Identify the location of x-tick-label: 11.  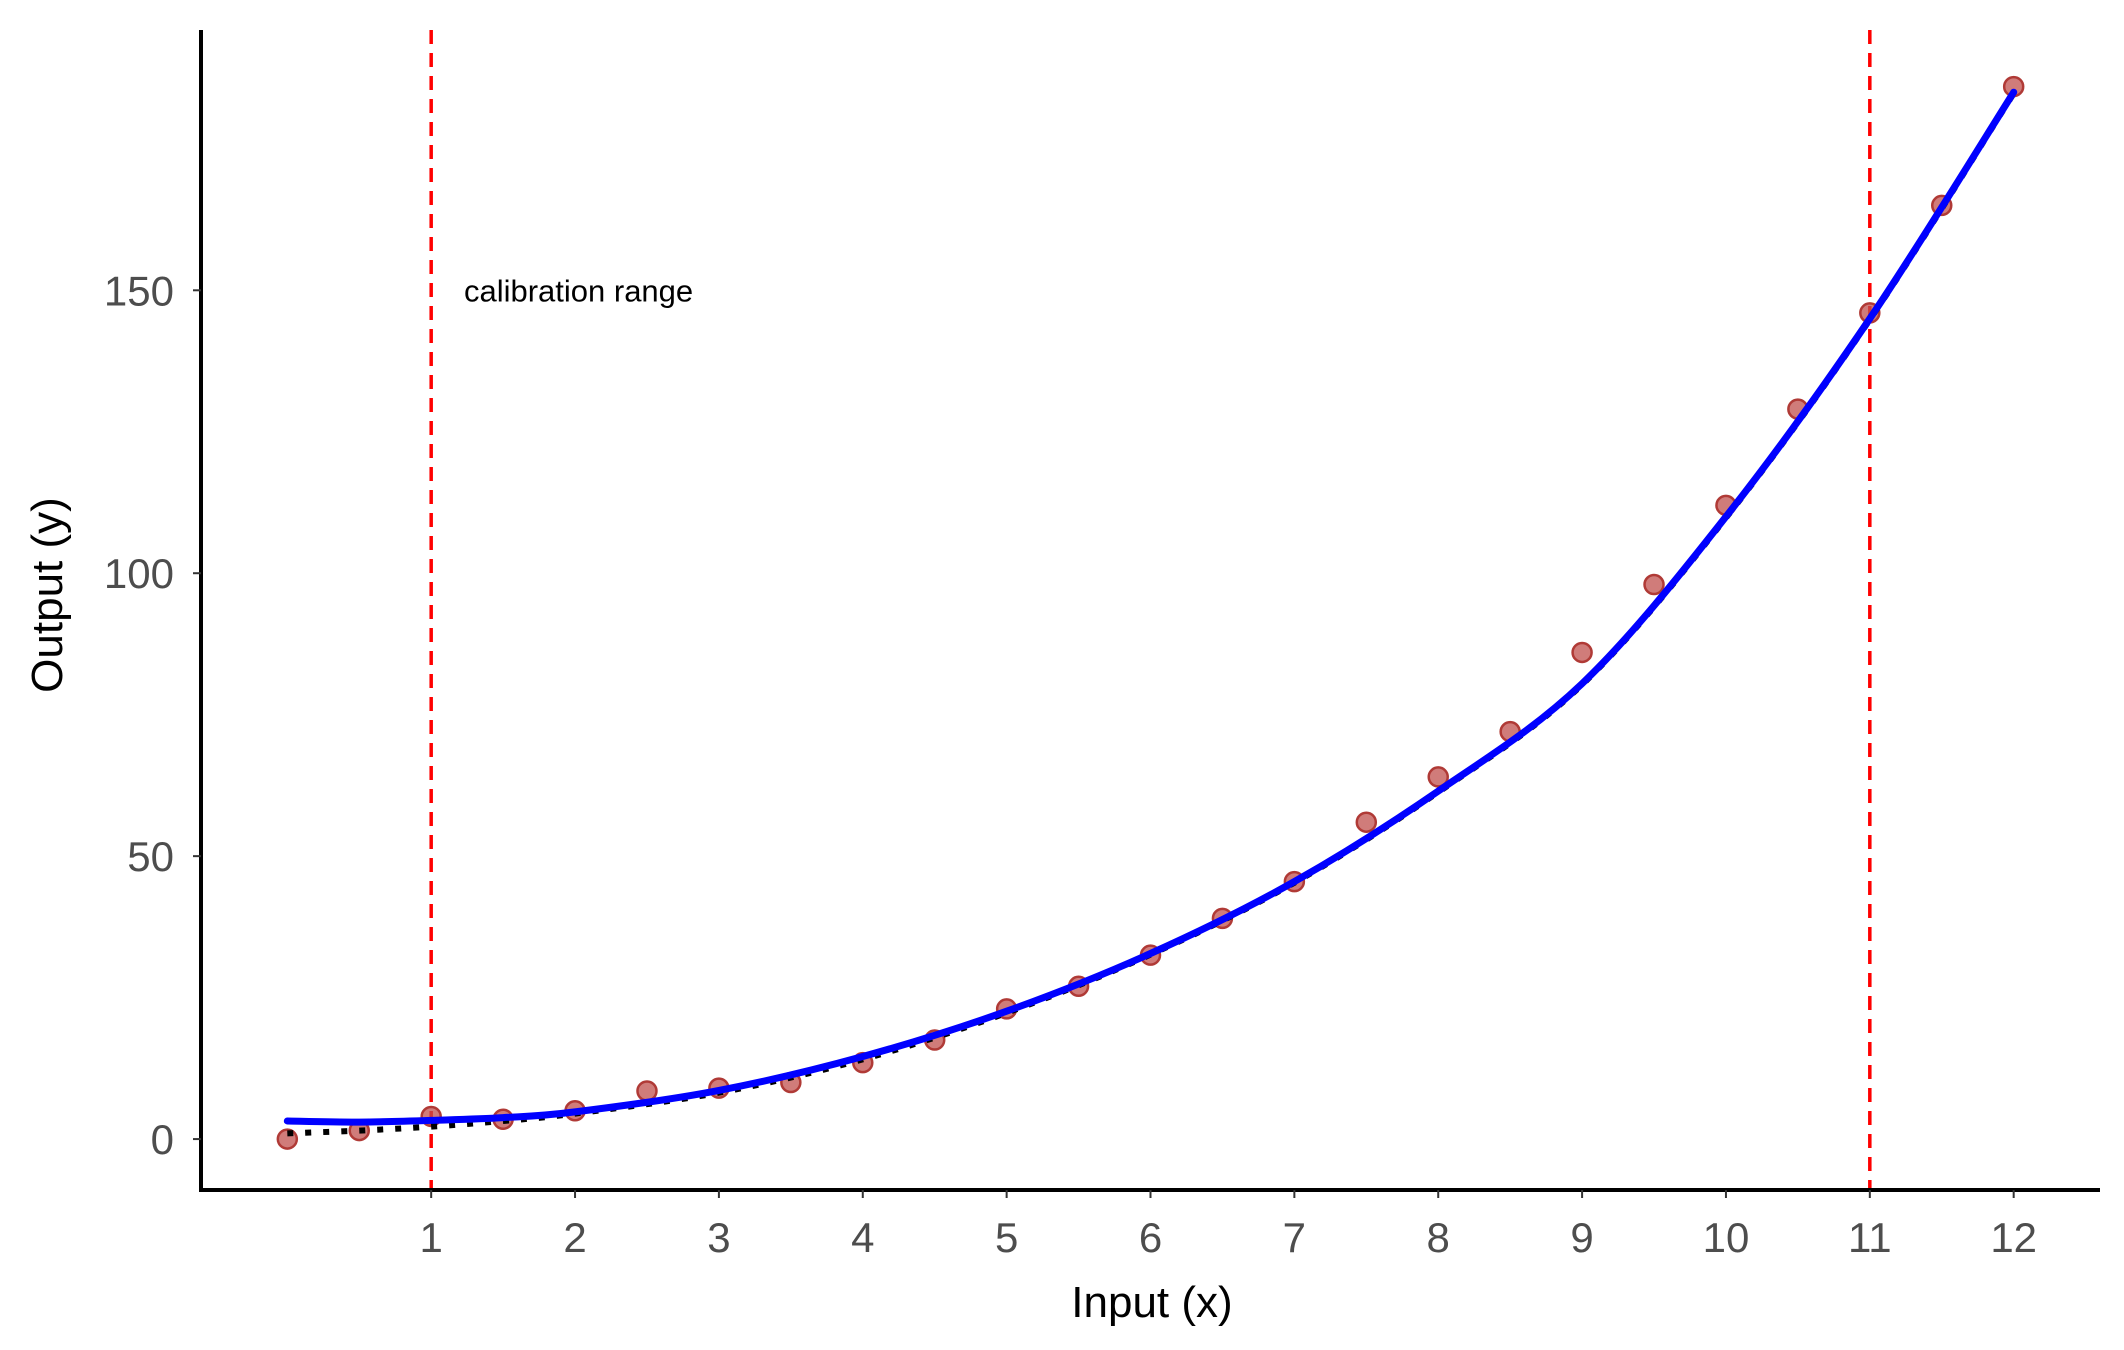
(1870, 1237).